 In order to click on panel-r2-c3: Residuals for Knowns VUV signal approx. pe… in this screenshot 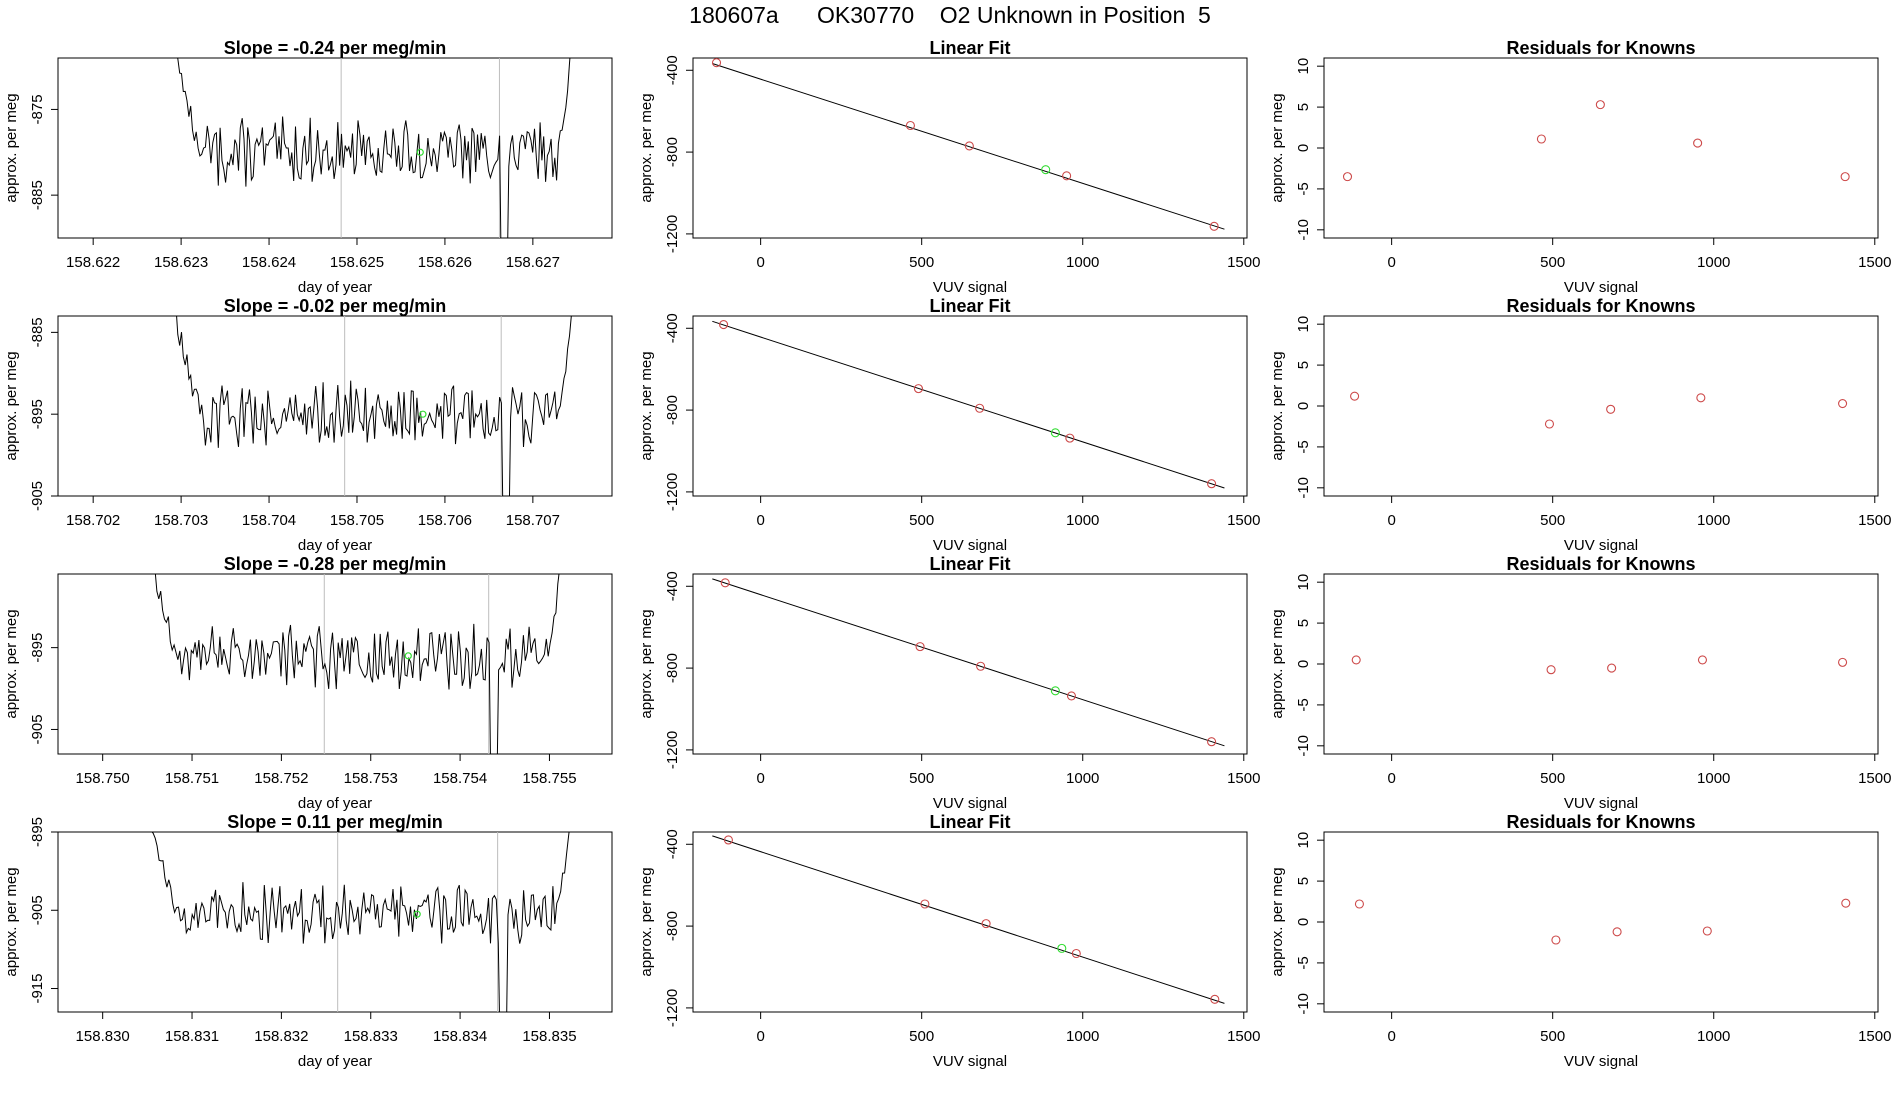, I will do `click(1580, 425)`.